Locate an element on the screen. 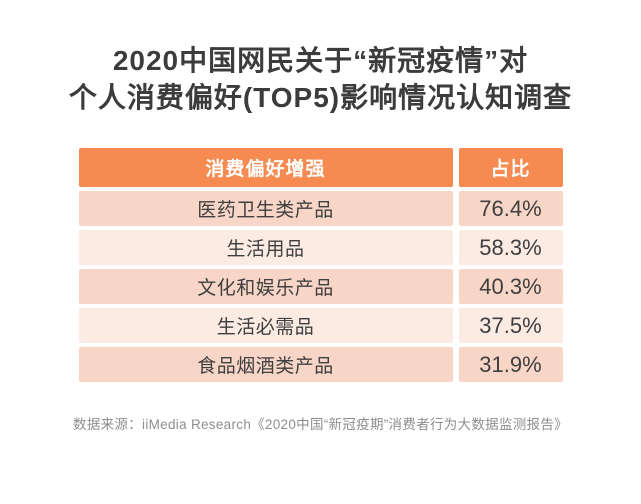 This screenshot has height=504, width=641. row-value: 76.4% is located at coordinates (510, 208).